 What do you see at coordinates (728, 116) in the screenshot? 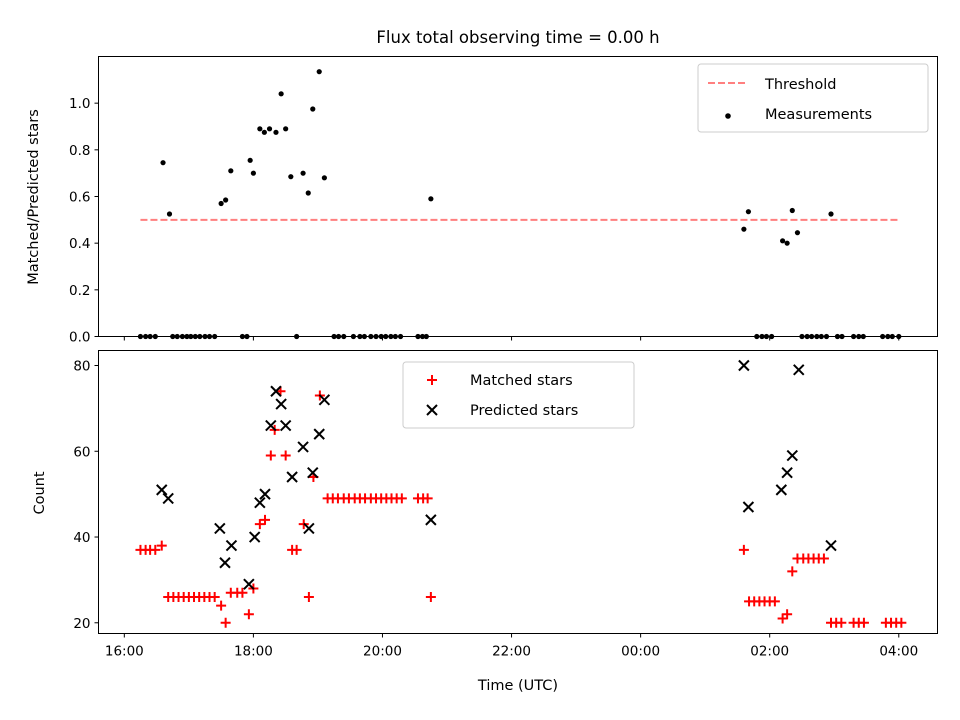
I see `legend-measurements-swatch` at bounding box center [728, 116].